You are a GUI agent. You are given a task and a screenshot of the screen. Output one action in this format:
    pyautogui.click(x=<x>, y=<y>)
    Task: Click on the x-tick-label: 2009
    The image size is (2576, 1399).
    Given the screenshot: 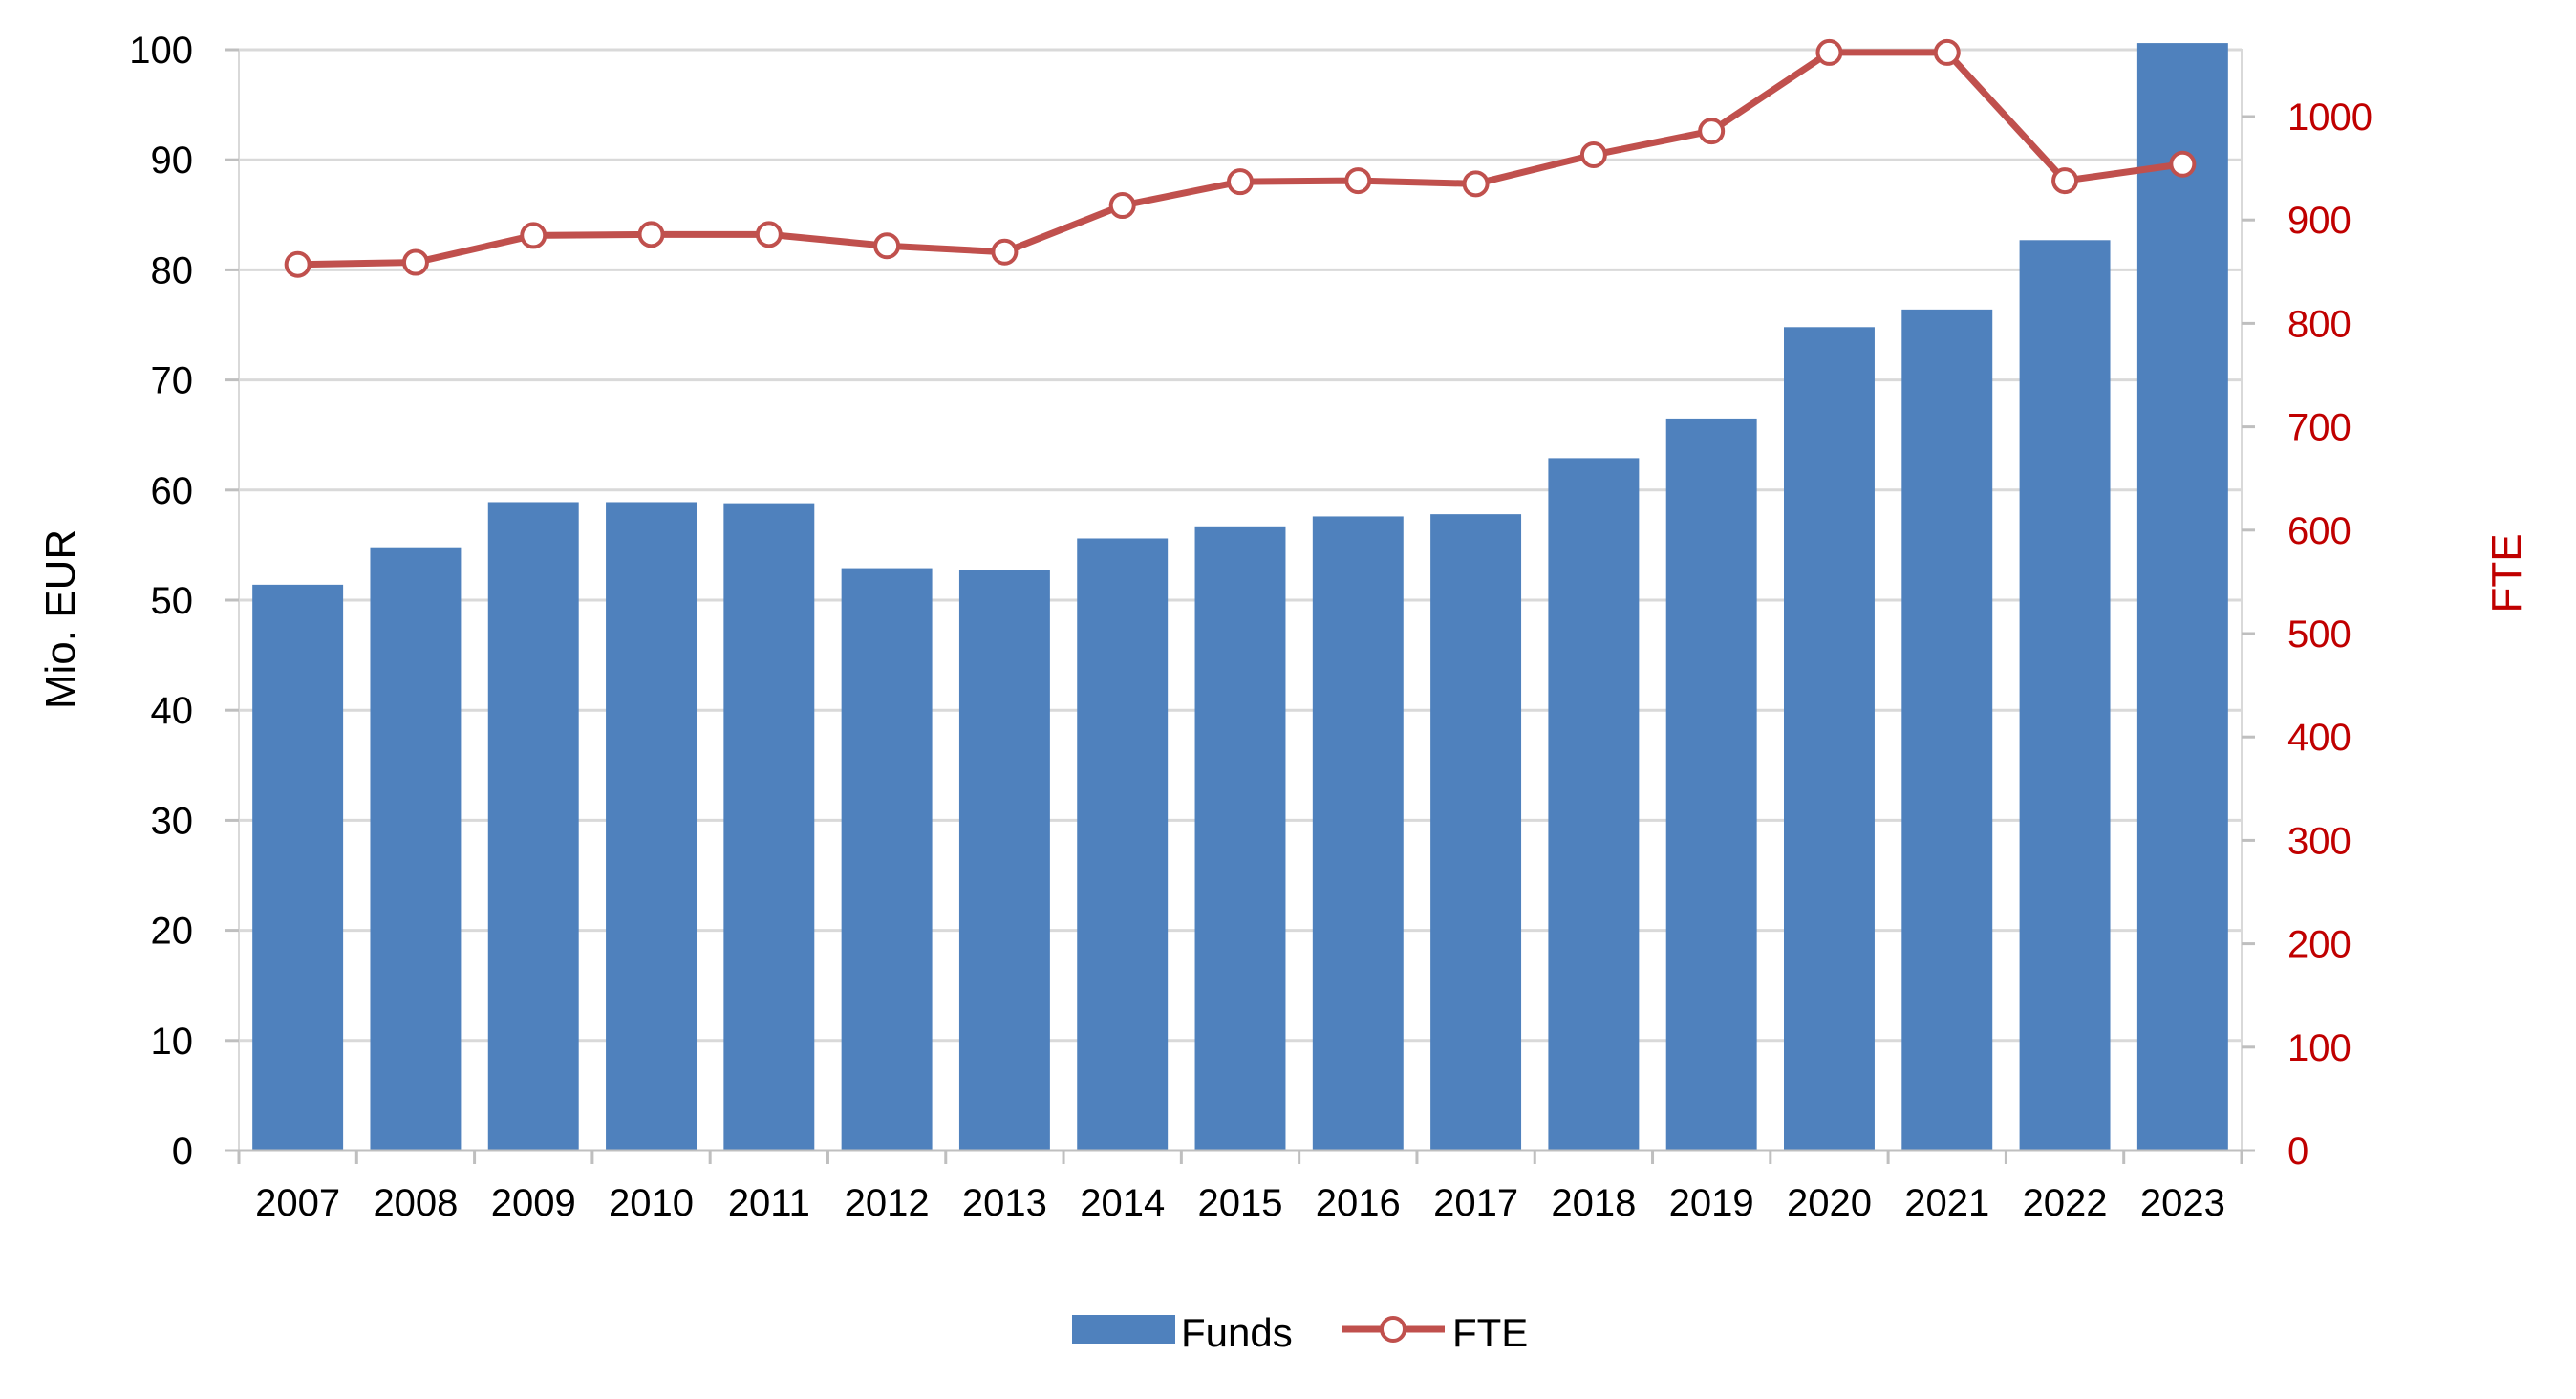 What is the action you would take?
    pyautogui.click(x=533, y=1203)
    